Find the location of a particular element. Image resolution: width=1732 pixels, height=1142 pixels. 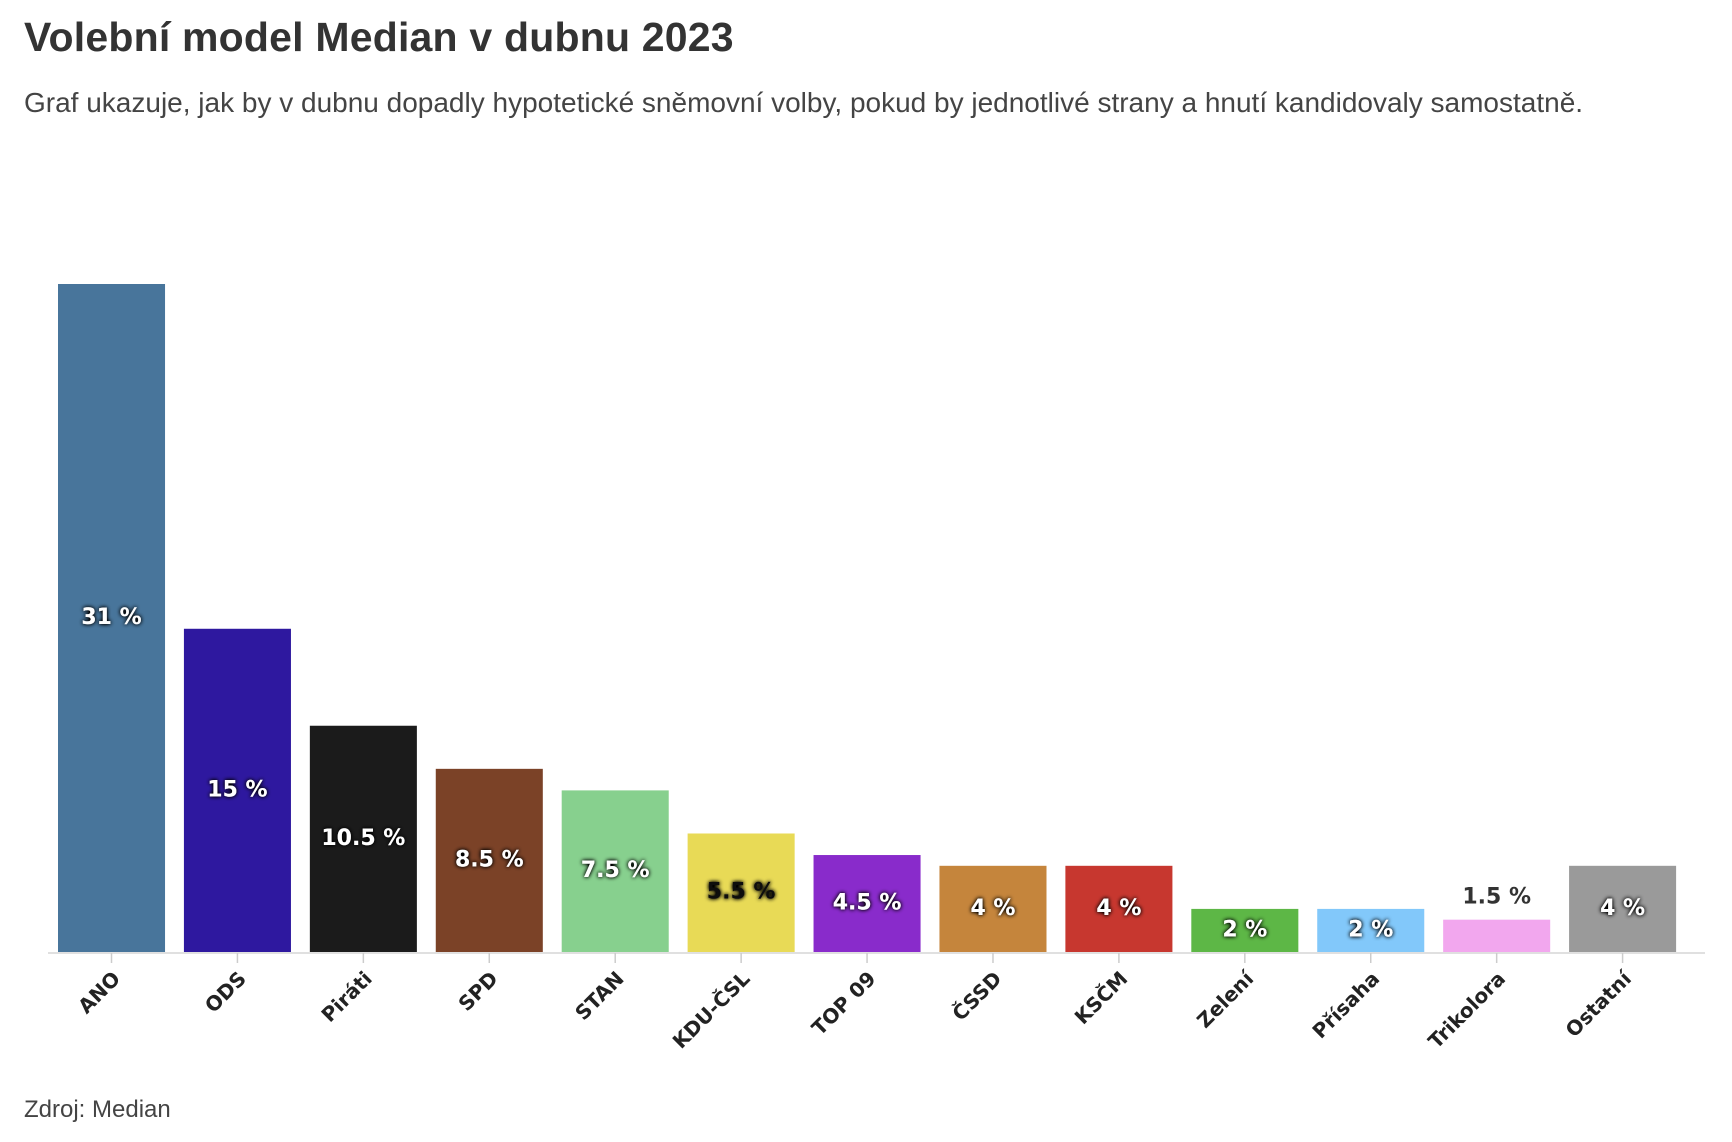

bar-zeleni is located at coordinates (1245, 930).